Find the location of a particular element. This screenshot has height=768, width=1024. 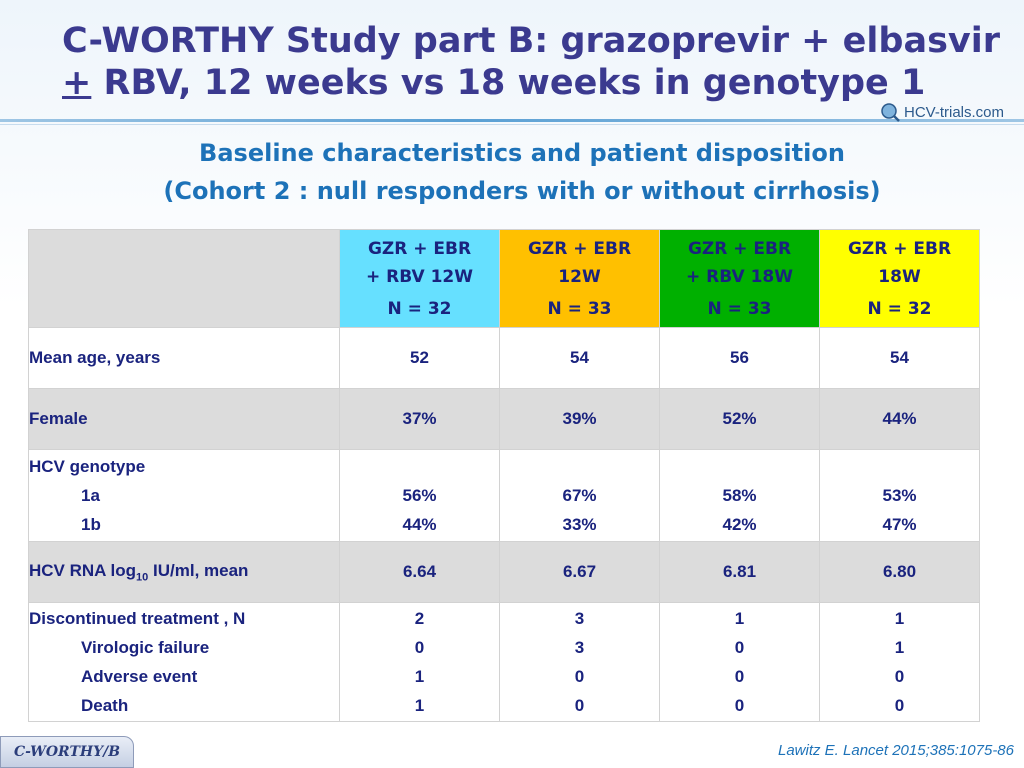

table-cell: 53% 47% is located at coordinates (899, 495).